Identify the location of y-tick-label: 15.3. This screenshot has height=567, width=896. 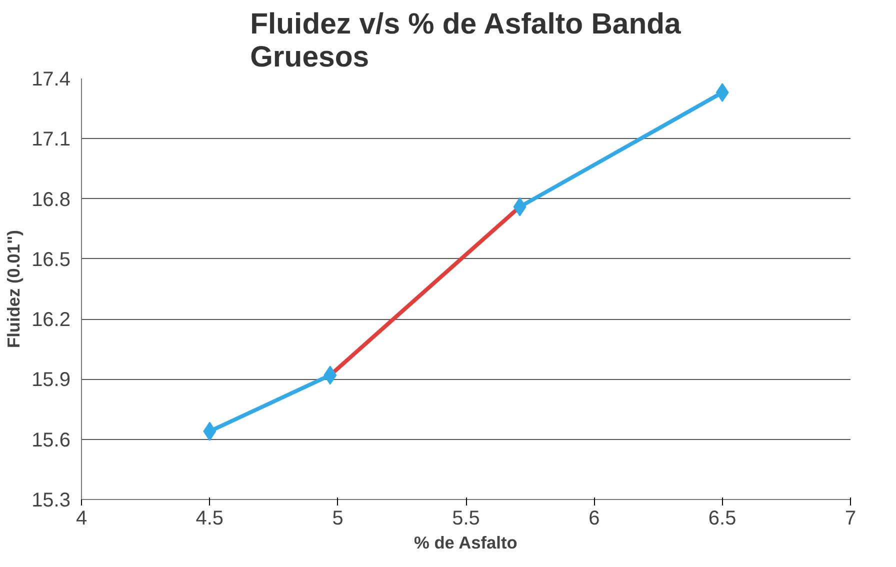
(51, 501).